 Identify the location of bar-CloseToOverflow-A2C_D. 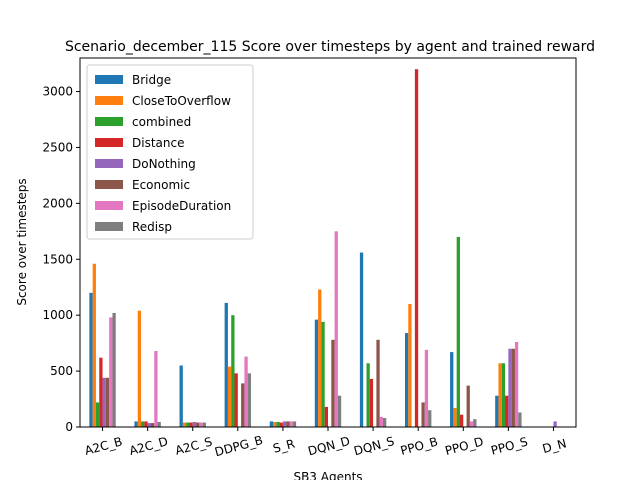
(139, 368).